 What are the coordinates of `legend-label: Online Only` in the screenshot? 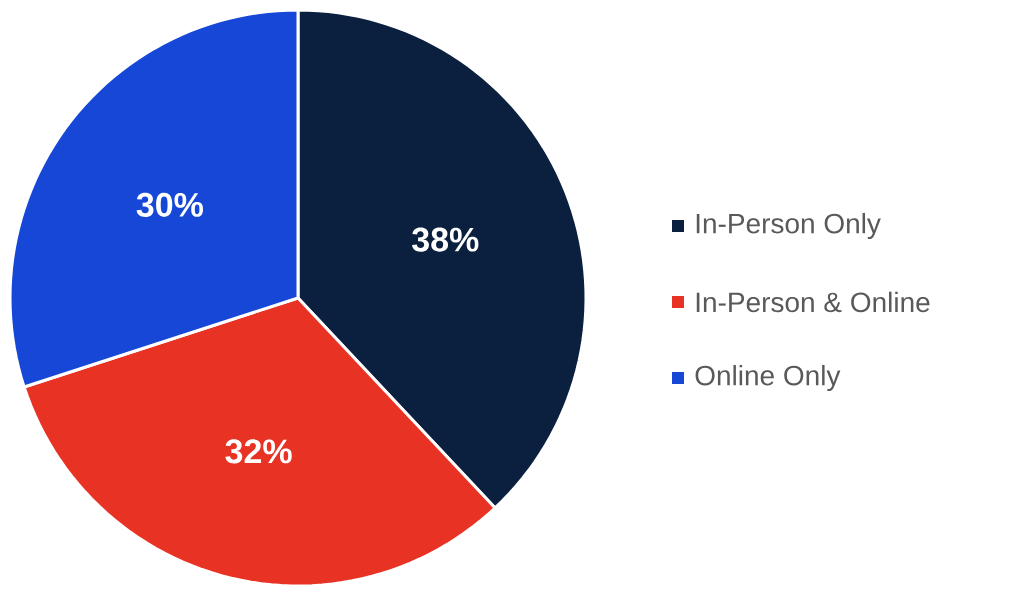 It's located at (768, 378).